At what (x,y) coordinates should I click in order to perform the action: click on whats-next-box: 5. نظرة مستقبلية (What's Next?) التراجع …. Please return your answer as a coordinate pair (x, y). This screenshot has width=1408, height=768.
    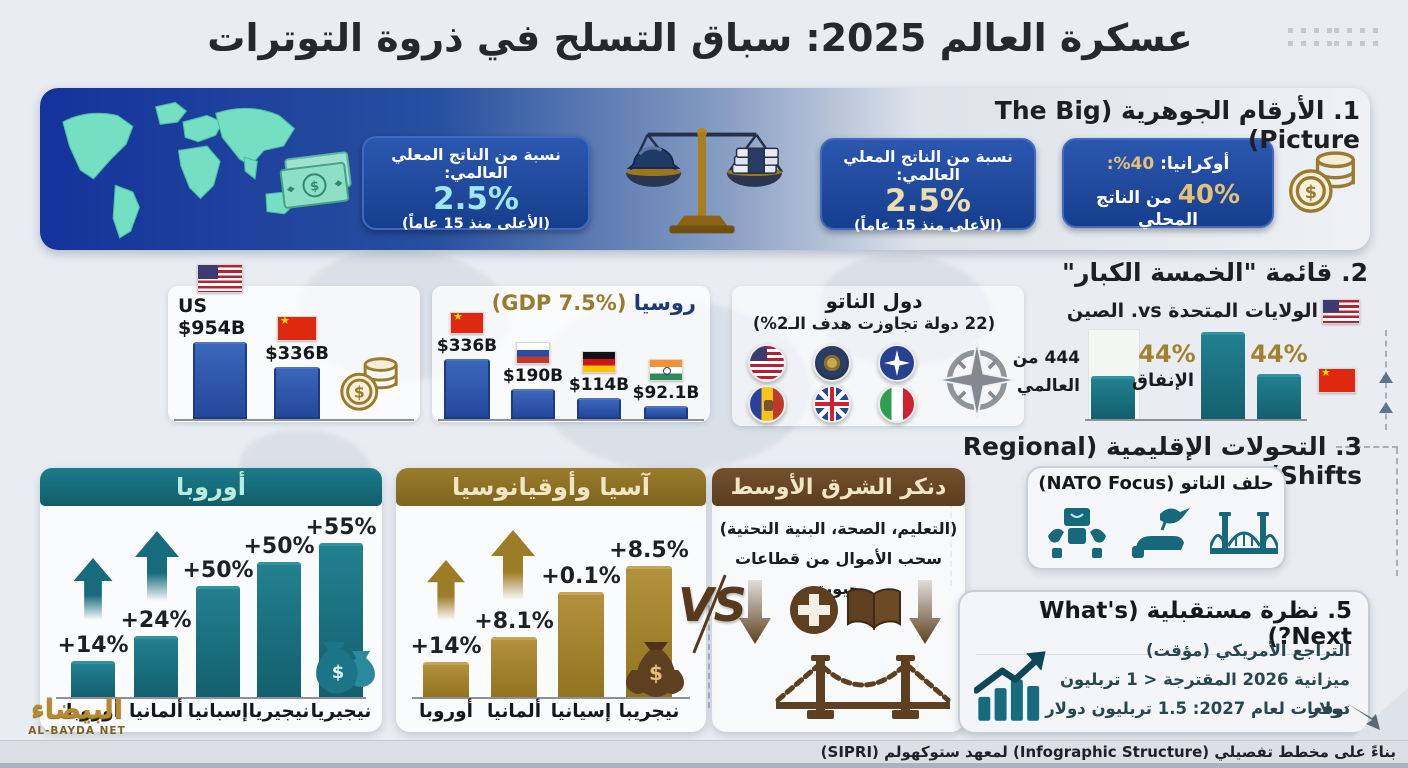
    Looking at the image, I should click on (1164, 662).